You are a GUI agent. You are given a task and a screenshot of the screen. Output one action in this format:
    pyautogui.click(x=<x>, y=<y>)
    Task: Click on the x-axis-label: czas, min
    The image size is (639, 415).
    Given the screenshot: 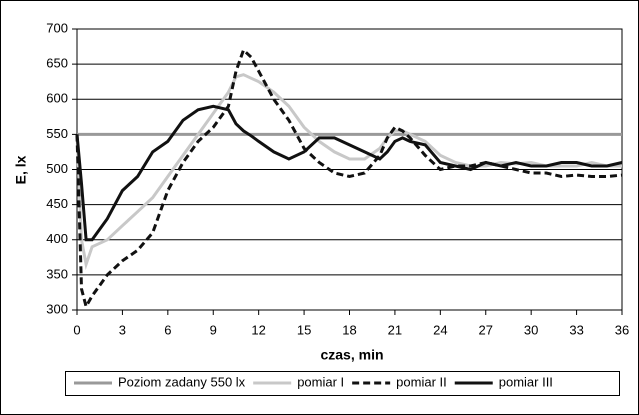 What is the action you would take?
    pyautogui.click(x=351, y=355)
    